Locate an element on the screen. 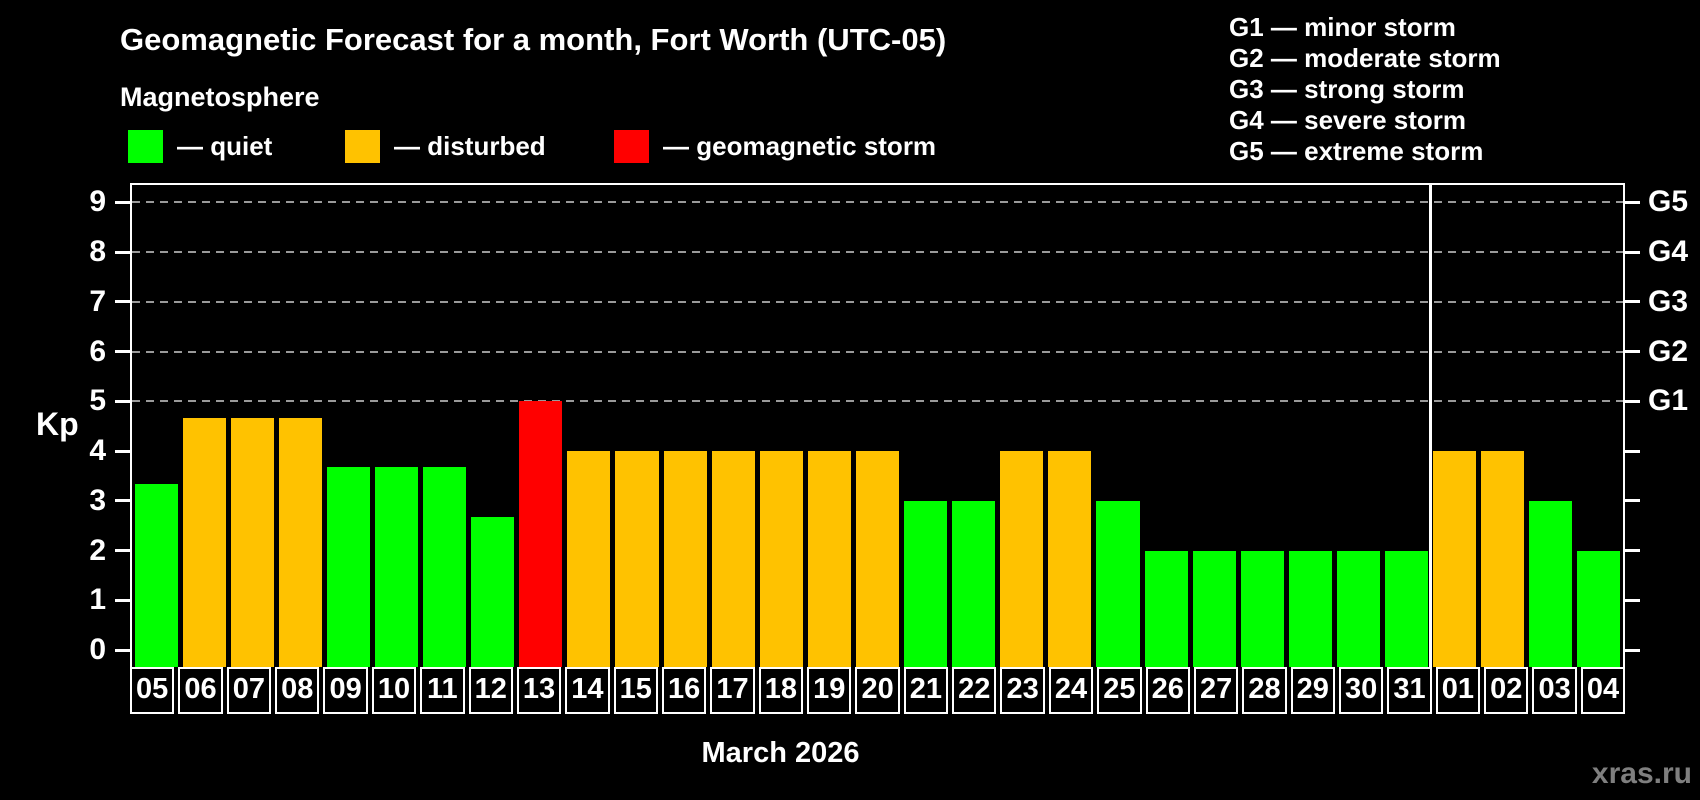  day-label-cell-20: 20 is located at coordinates (877, 690).